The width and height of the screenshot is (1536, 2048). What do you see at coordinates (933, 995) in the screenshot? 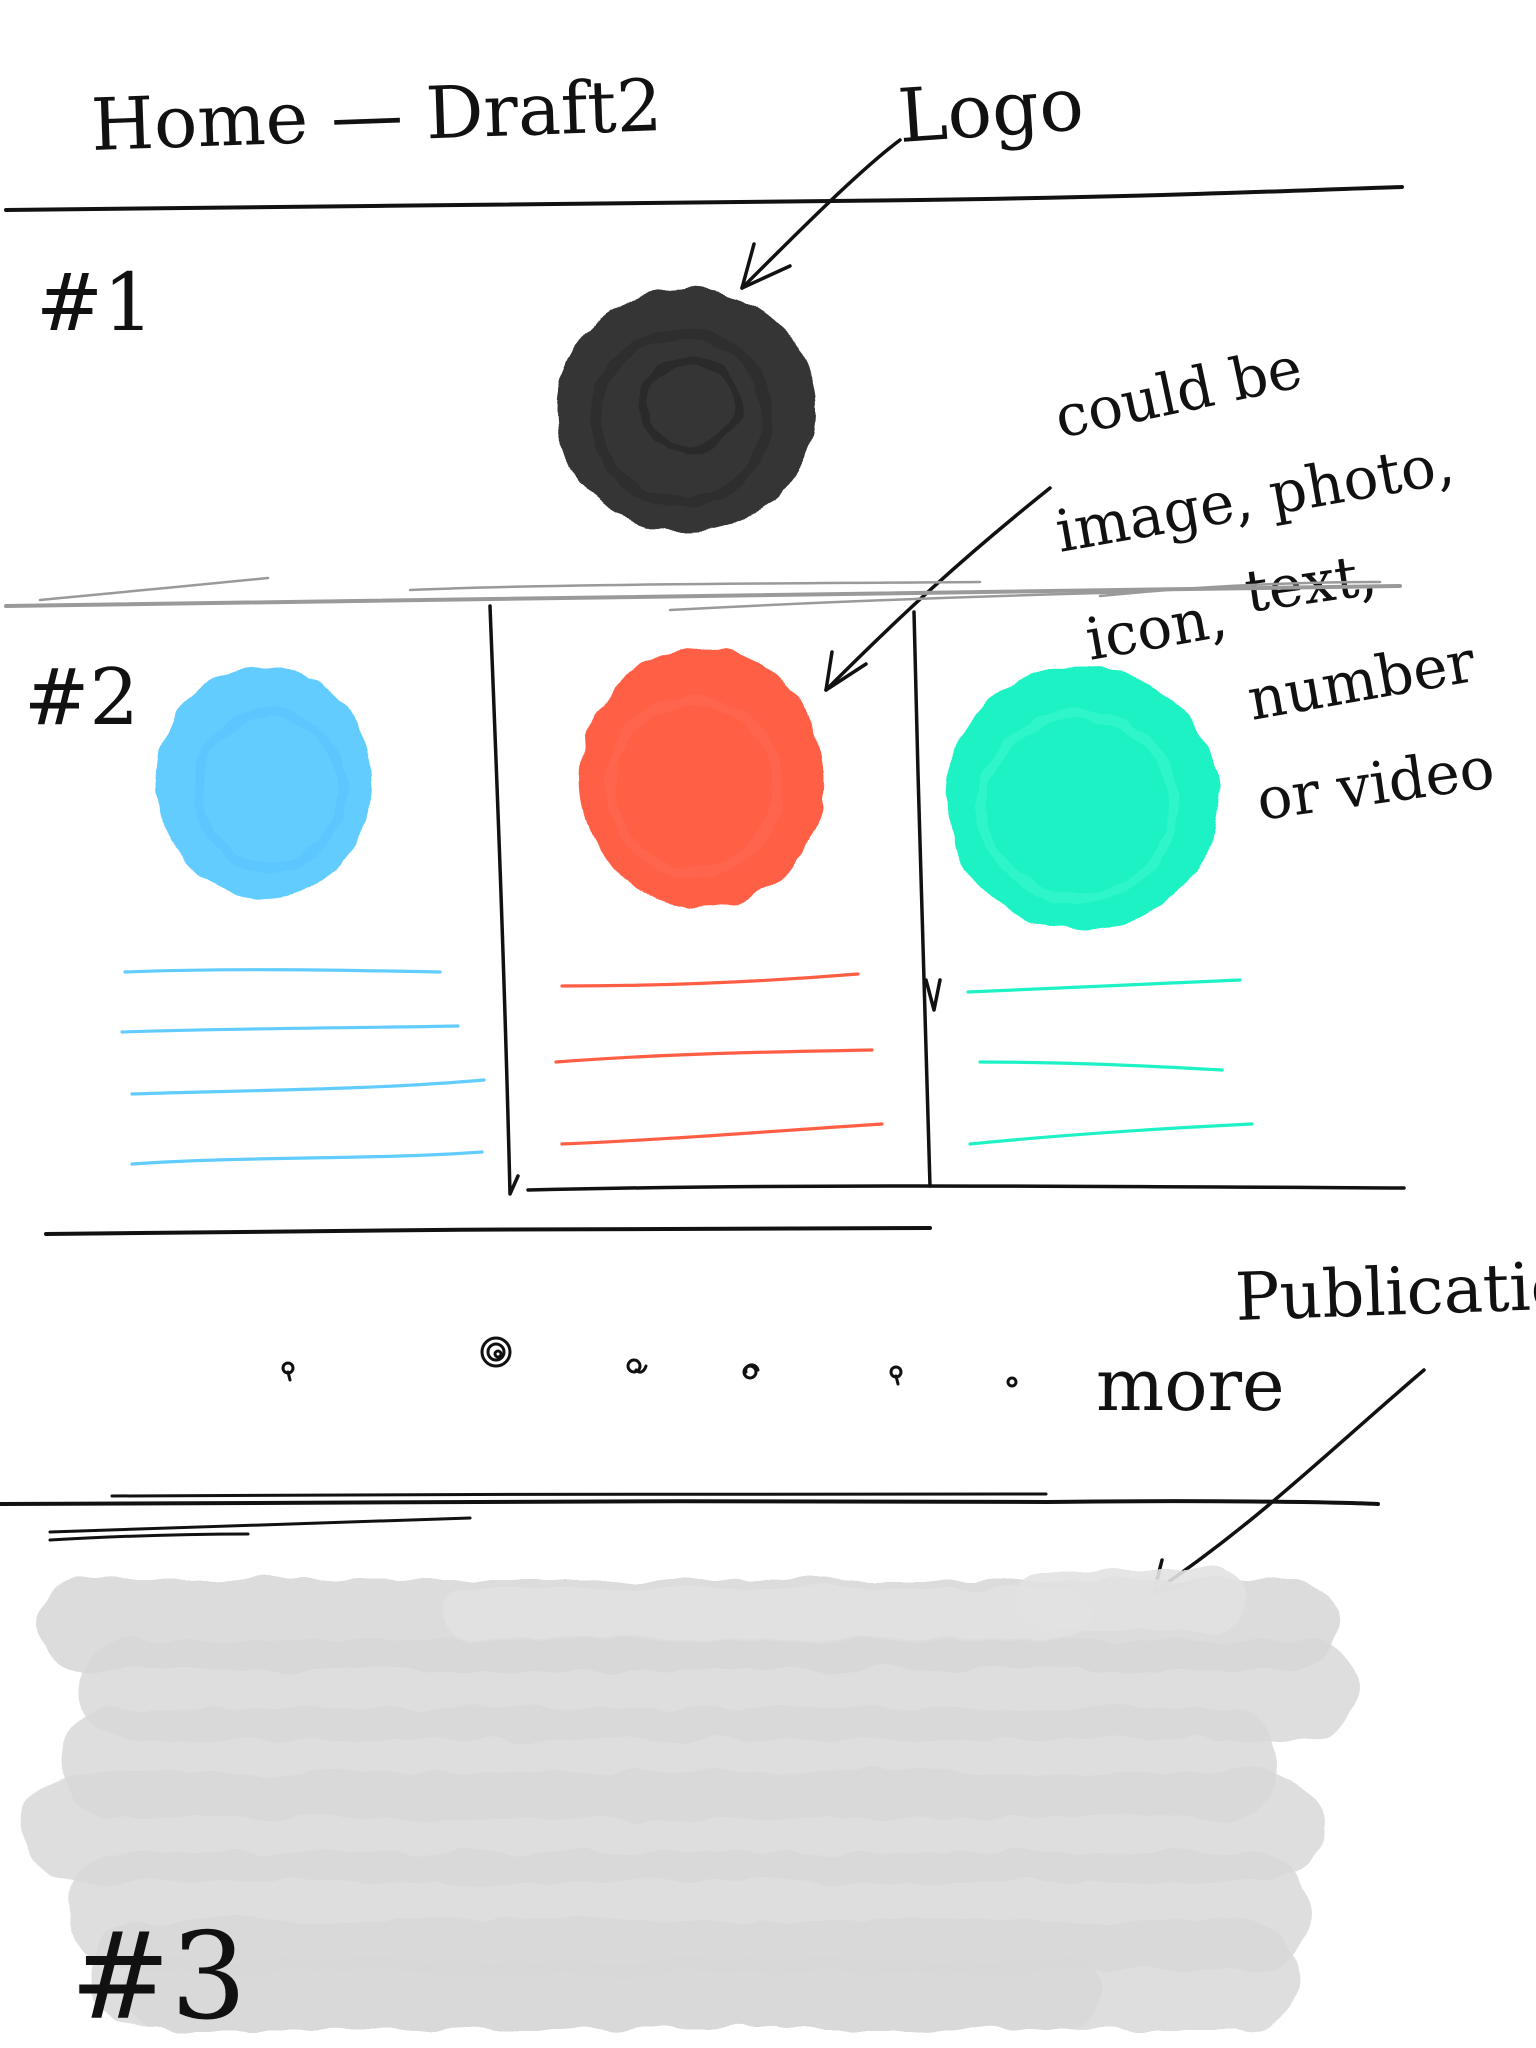
I see `card-divider-right-mark` at bounding box center [933, 995].